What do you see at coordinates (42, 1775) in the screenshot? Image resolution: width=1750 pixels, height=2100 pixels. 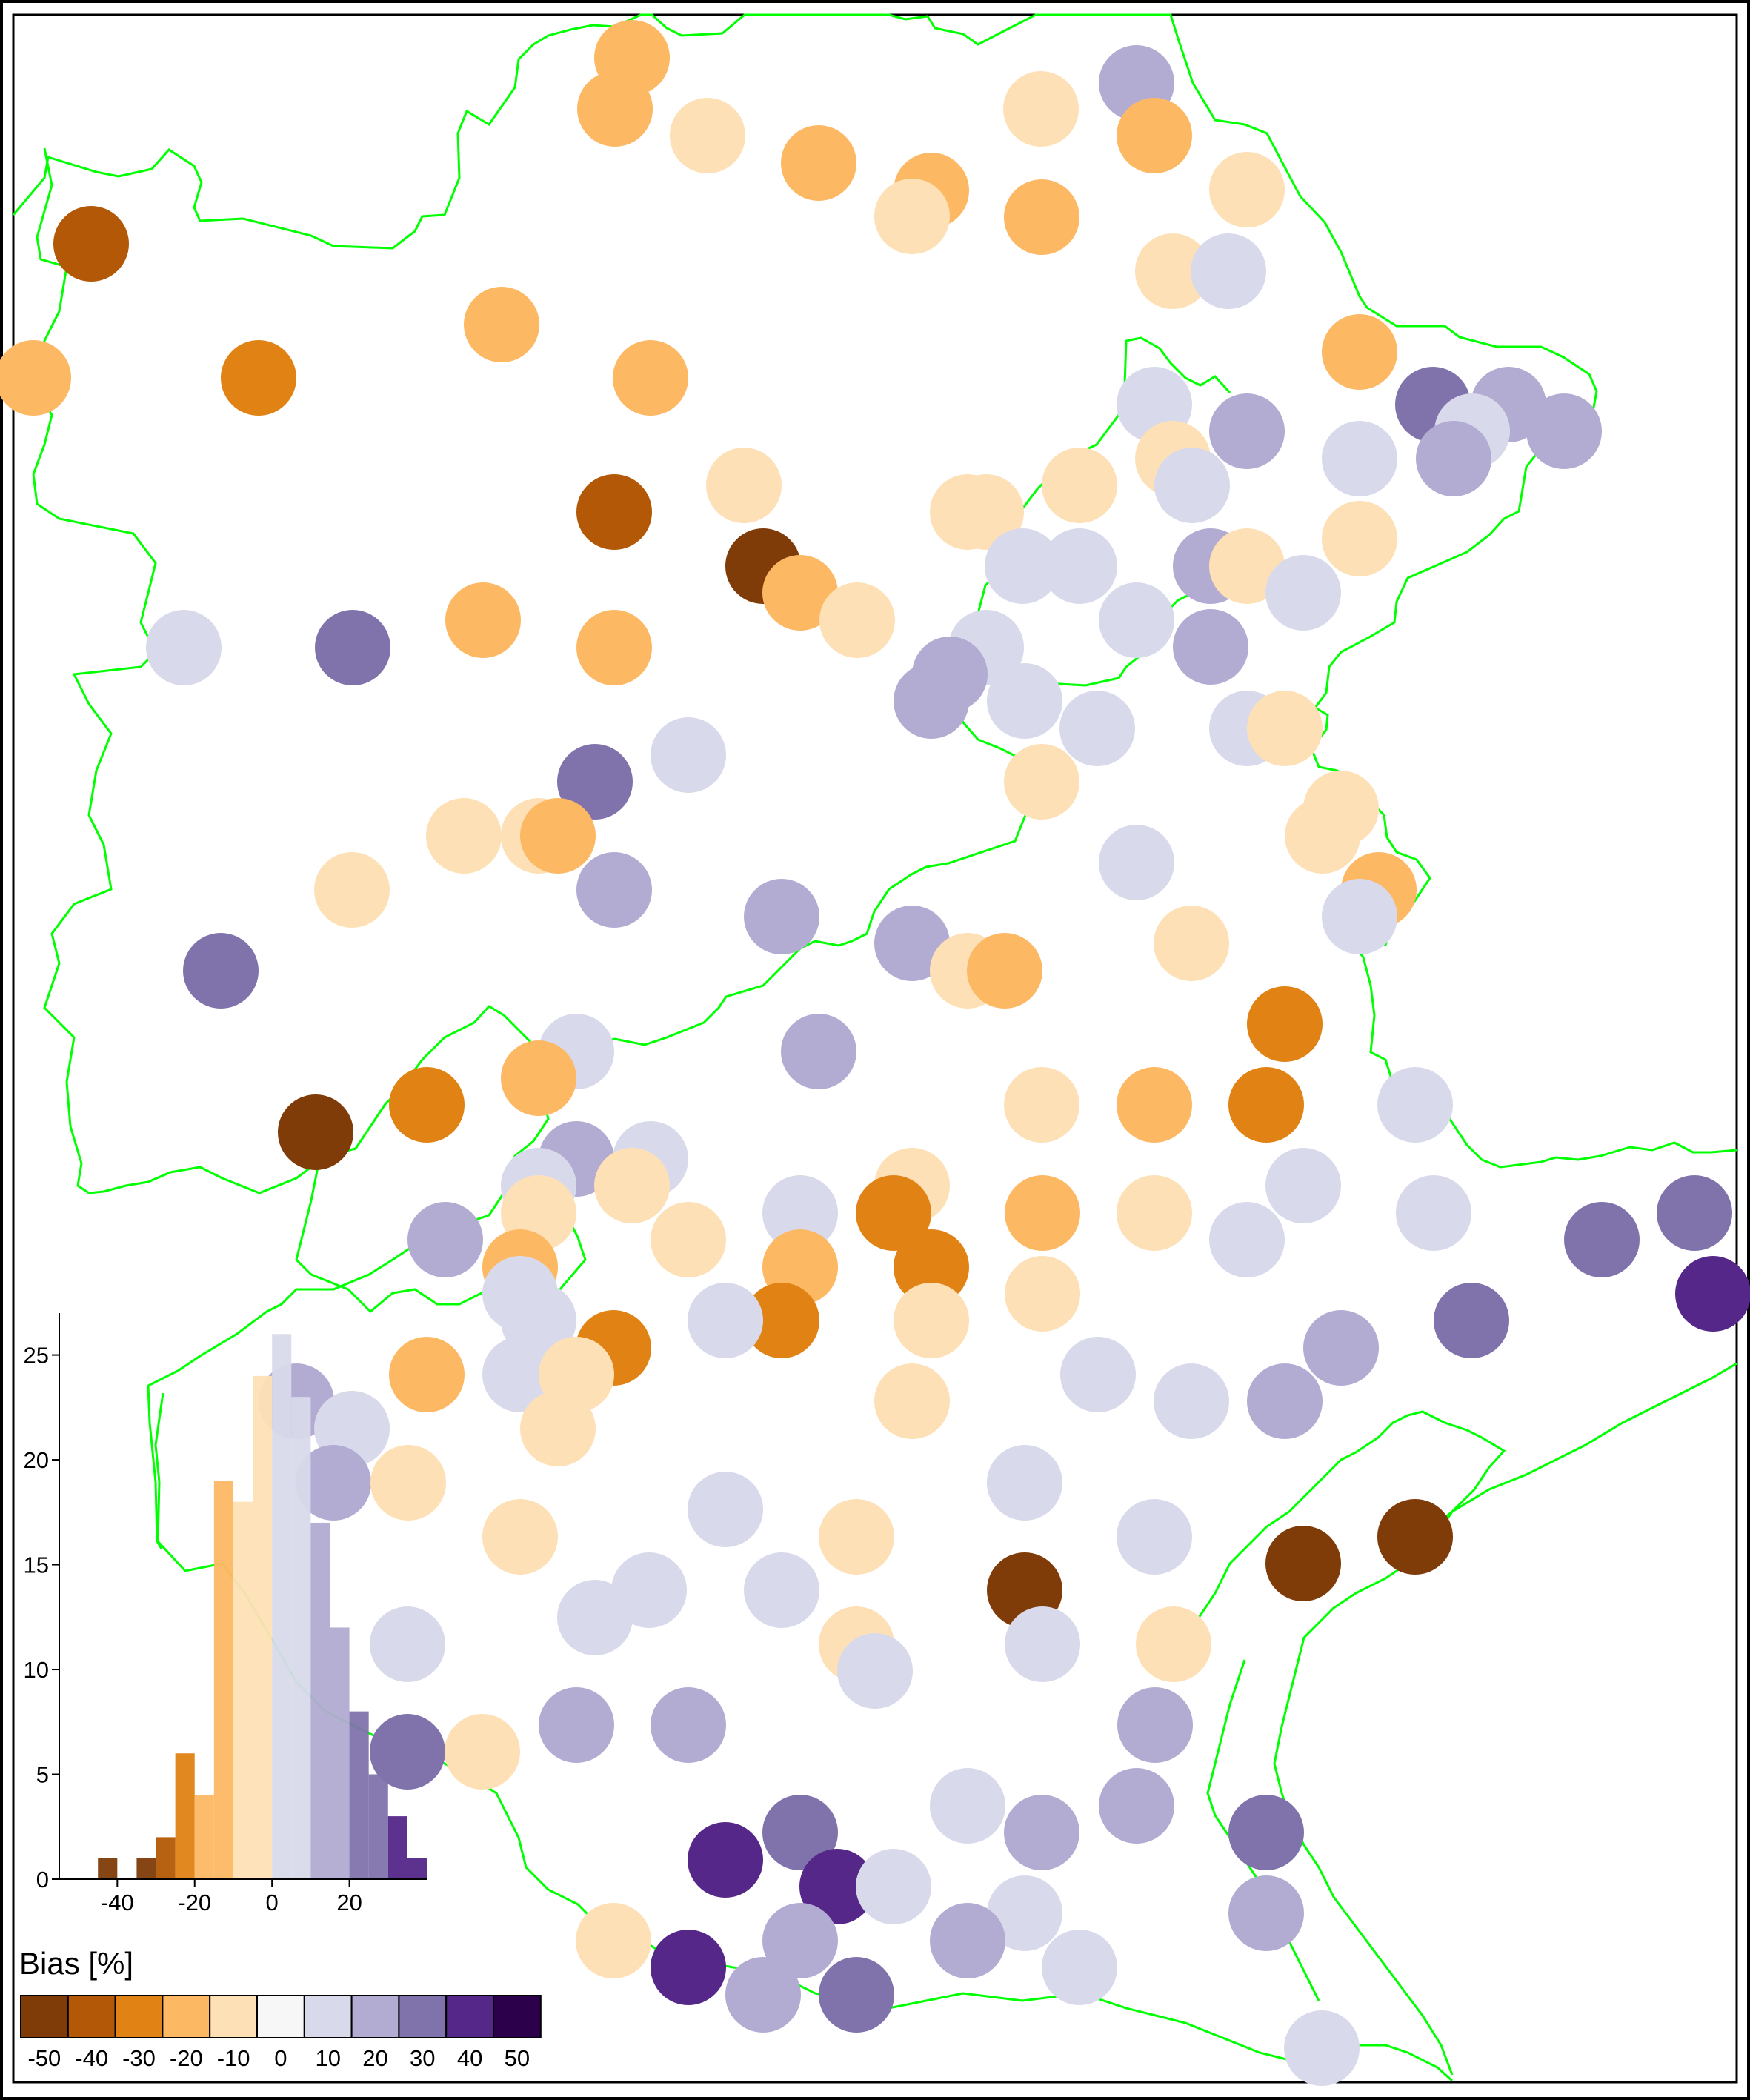 I see `y-tick-label: 5` at bounding box center [42, 1775].